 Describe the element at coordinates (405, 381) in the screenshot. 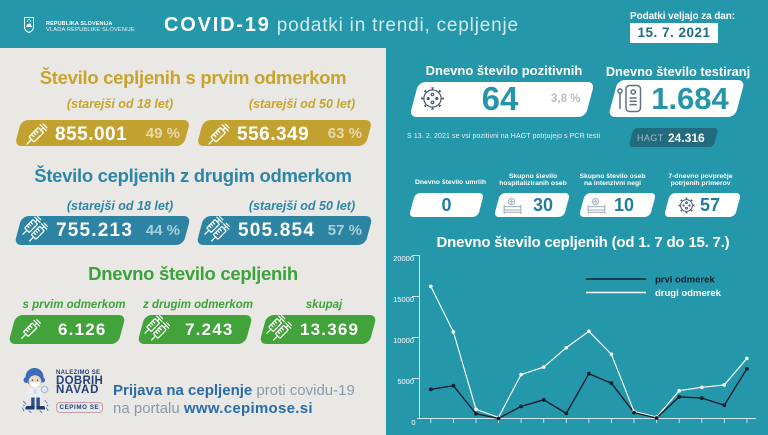

I see `svg-text: 5000` at that location.